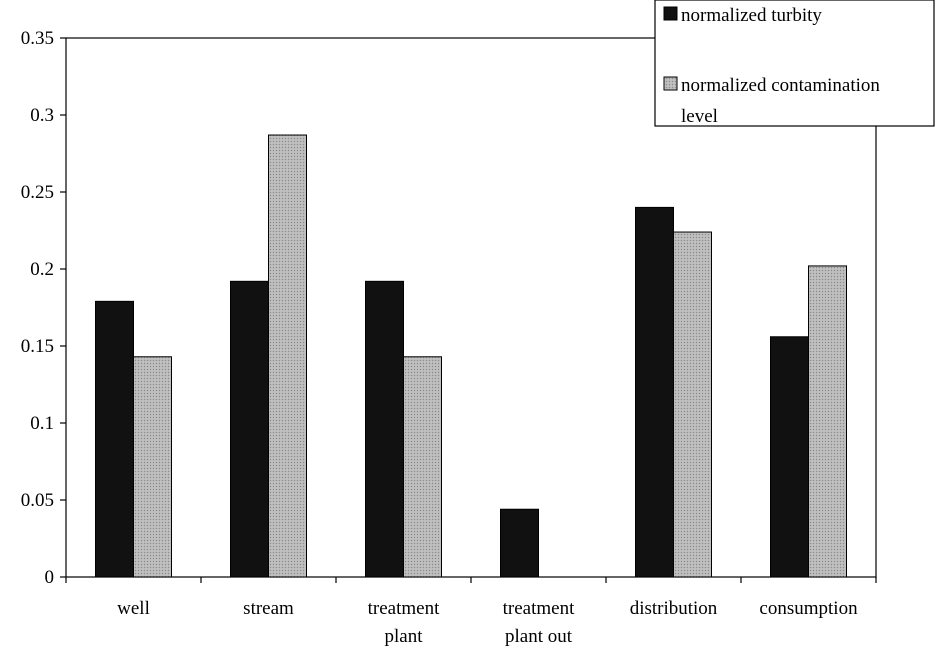 The width and height of the screenshot is (935, 652). What do you see at coordinates (50, 577) in the screenshot?
I see `y-tick-label: 0` at bounding box center [50, 577].